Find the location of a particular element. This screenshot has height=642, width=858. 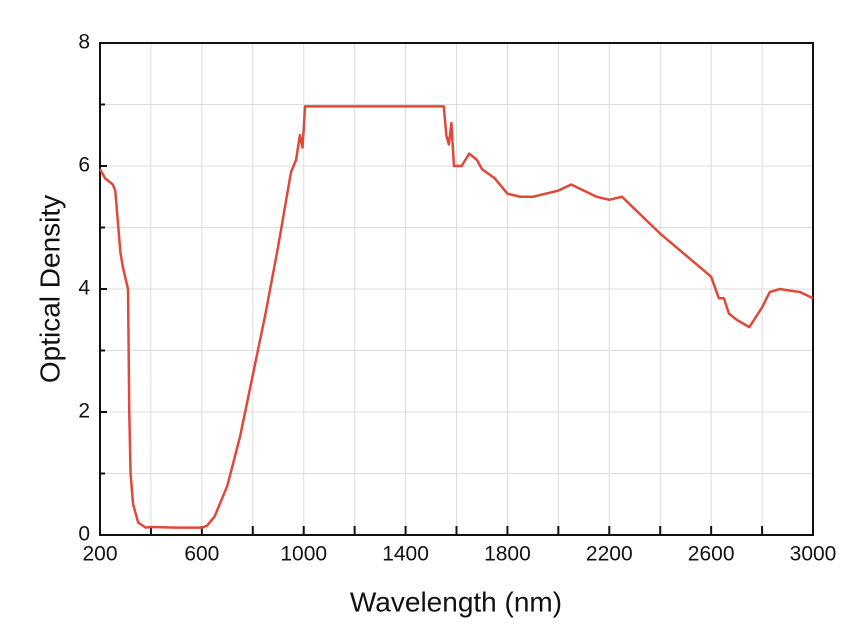

x-tick-label: 3000 is located at coordinates (813, 554).